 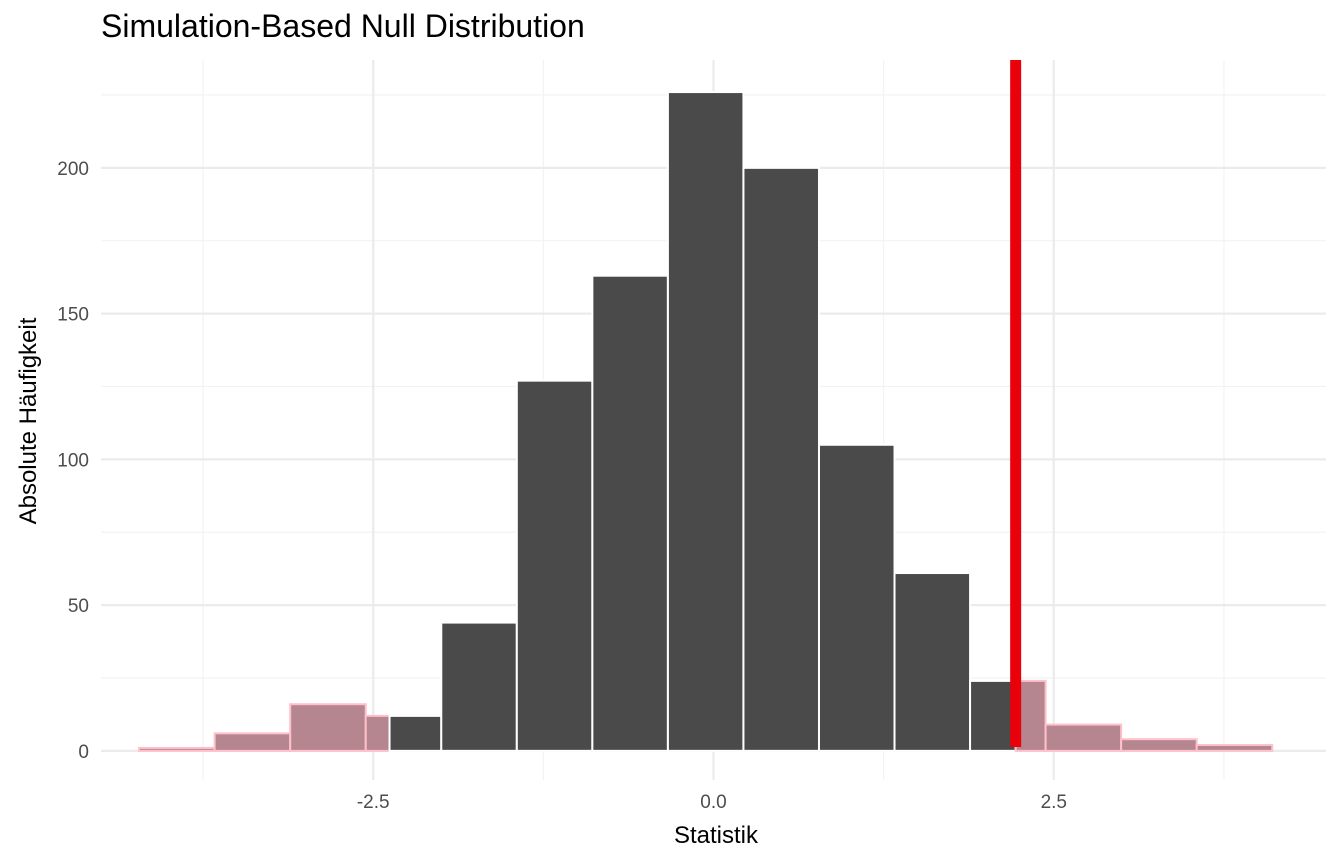 I want to click on x-tick-label: 0.0, so click(x=713, y=802).